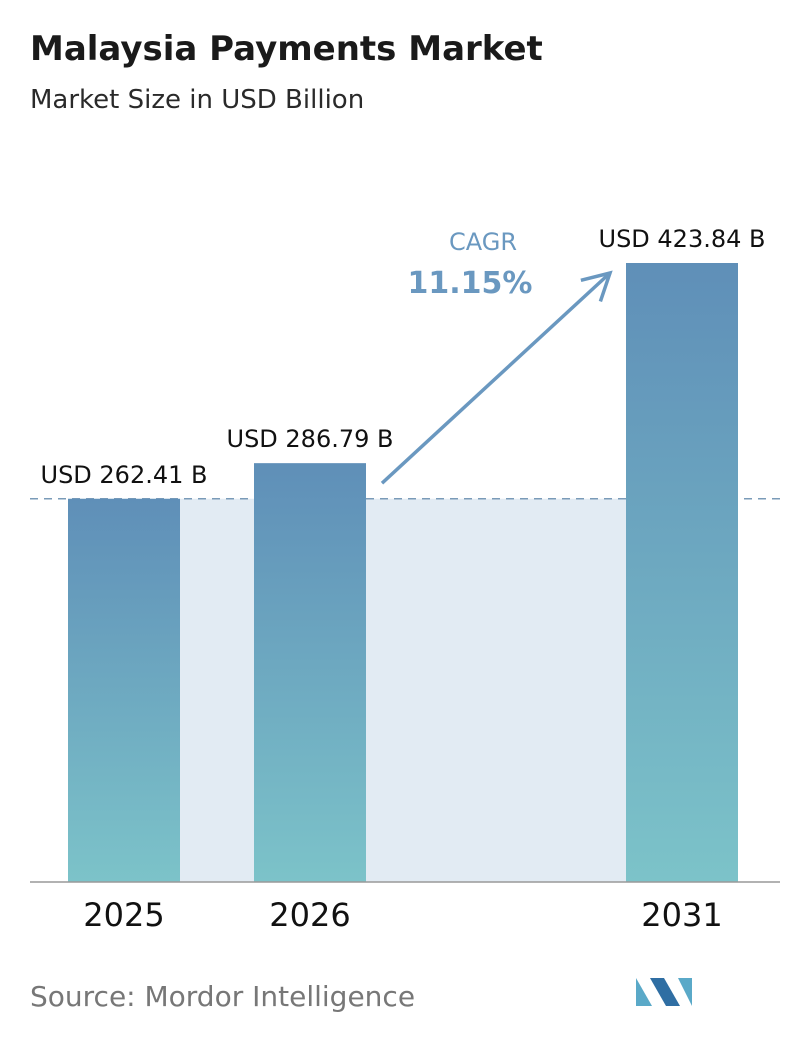 The image size is (796, 1038). I want to click on value-label: USD 423.84 B, so click(682, 239).